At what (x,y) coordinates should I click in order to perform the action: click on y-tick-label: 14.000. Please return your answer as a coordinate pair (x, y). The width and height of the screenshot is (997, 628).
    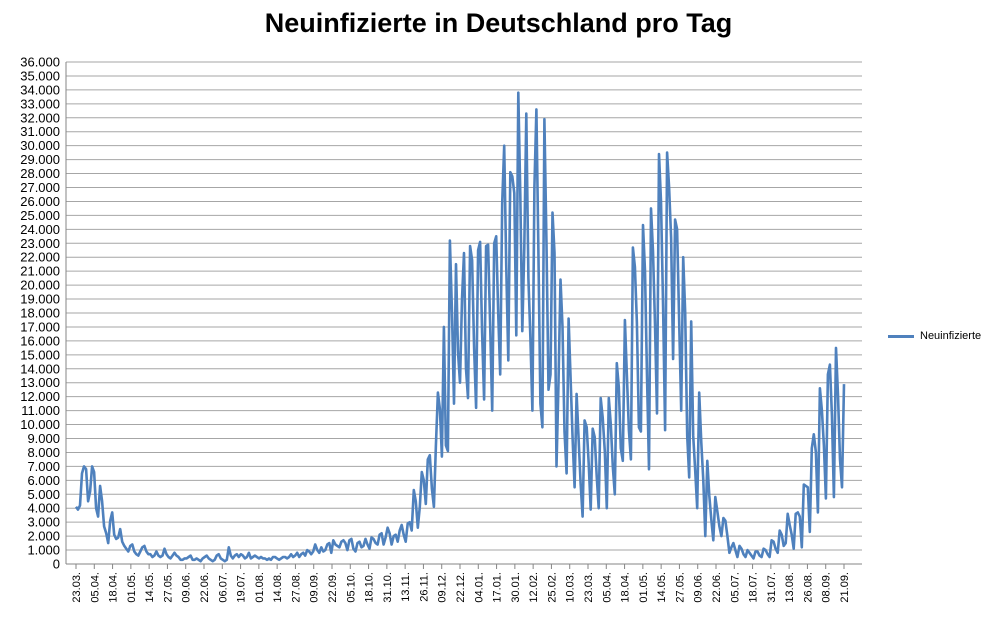
    Looking at the image, I should click on (40, 368).